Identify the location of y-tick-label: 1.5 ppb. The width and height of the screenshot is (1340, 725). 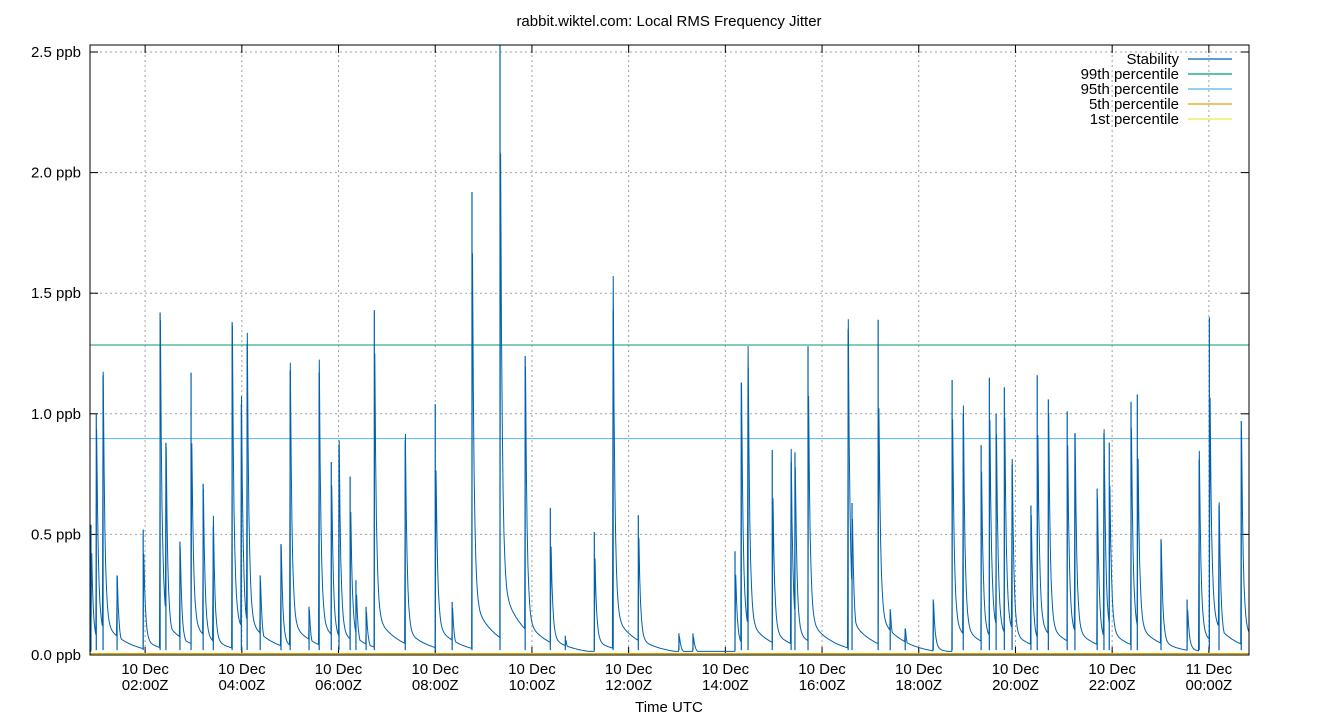
(56, 293).